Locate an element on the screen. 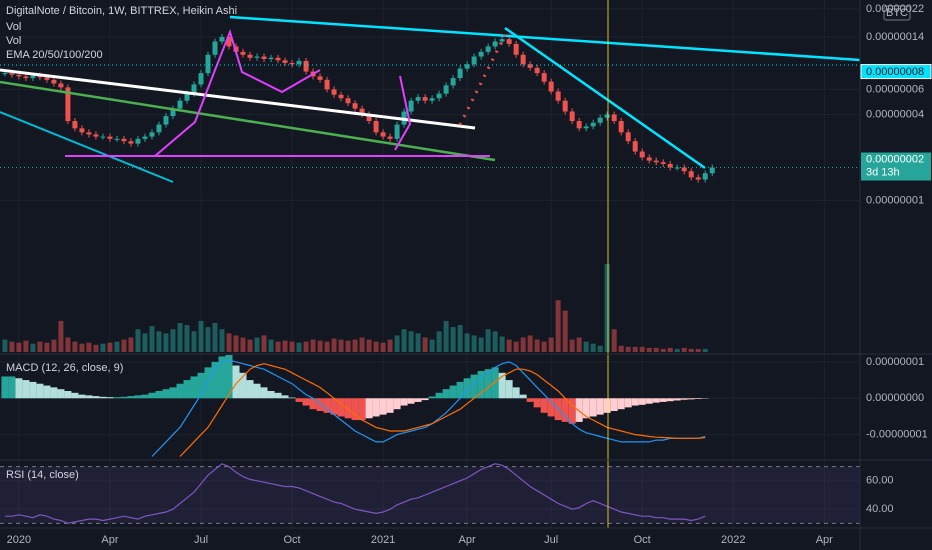  x-tick-label: 2020 is located at coordinates (19, 540).